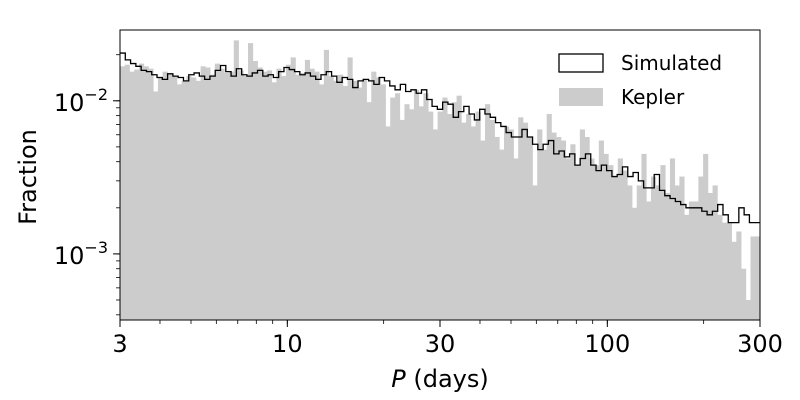 The image size is (800, 400). I want to click on legend-kepler-label: Kepler, so click(653, 97).